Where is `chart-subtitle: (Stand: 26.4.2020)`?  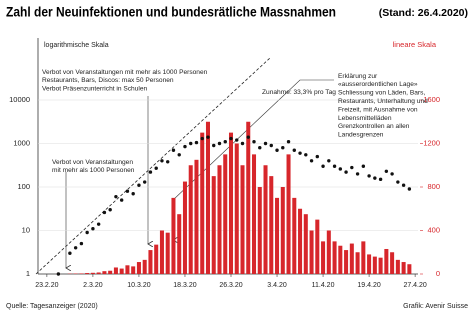
chart-subtitle: (Stand: 26.4.2020) is located at coordinates (423, 13).